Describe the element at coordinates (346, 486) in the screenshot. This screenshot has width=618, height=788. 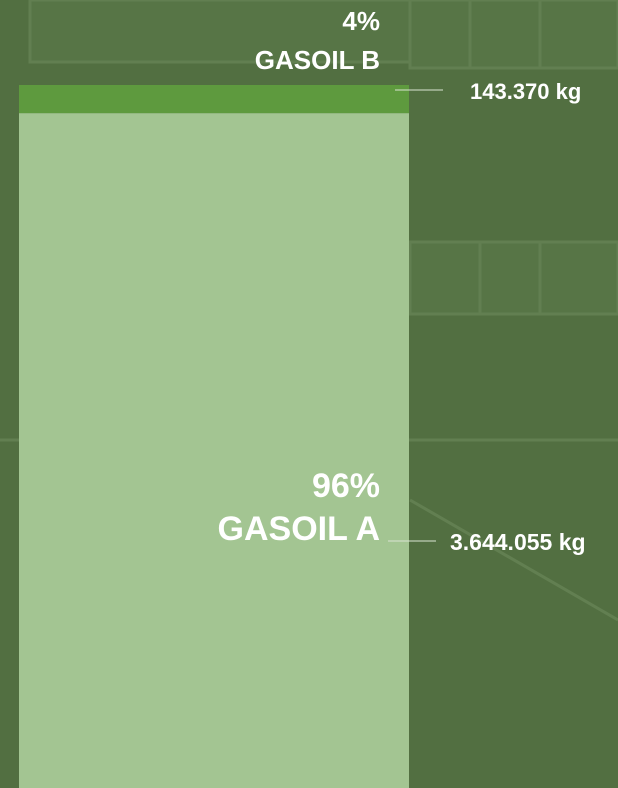
I see `value-label: 96%` at that location.